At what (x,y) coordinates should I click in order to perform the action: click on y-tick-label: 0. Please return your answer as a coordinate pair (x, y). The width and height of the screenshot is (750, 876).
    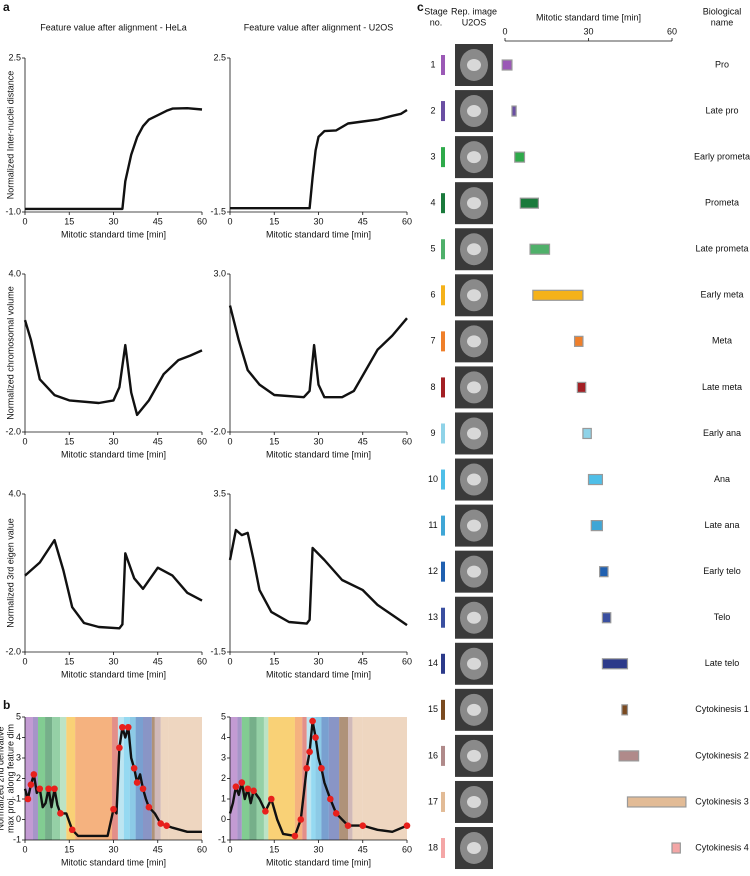
    Looking at the image, I should click on (18, 819).